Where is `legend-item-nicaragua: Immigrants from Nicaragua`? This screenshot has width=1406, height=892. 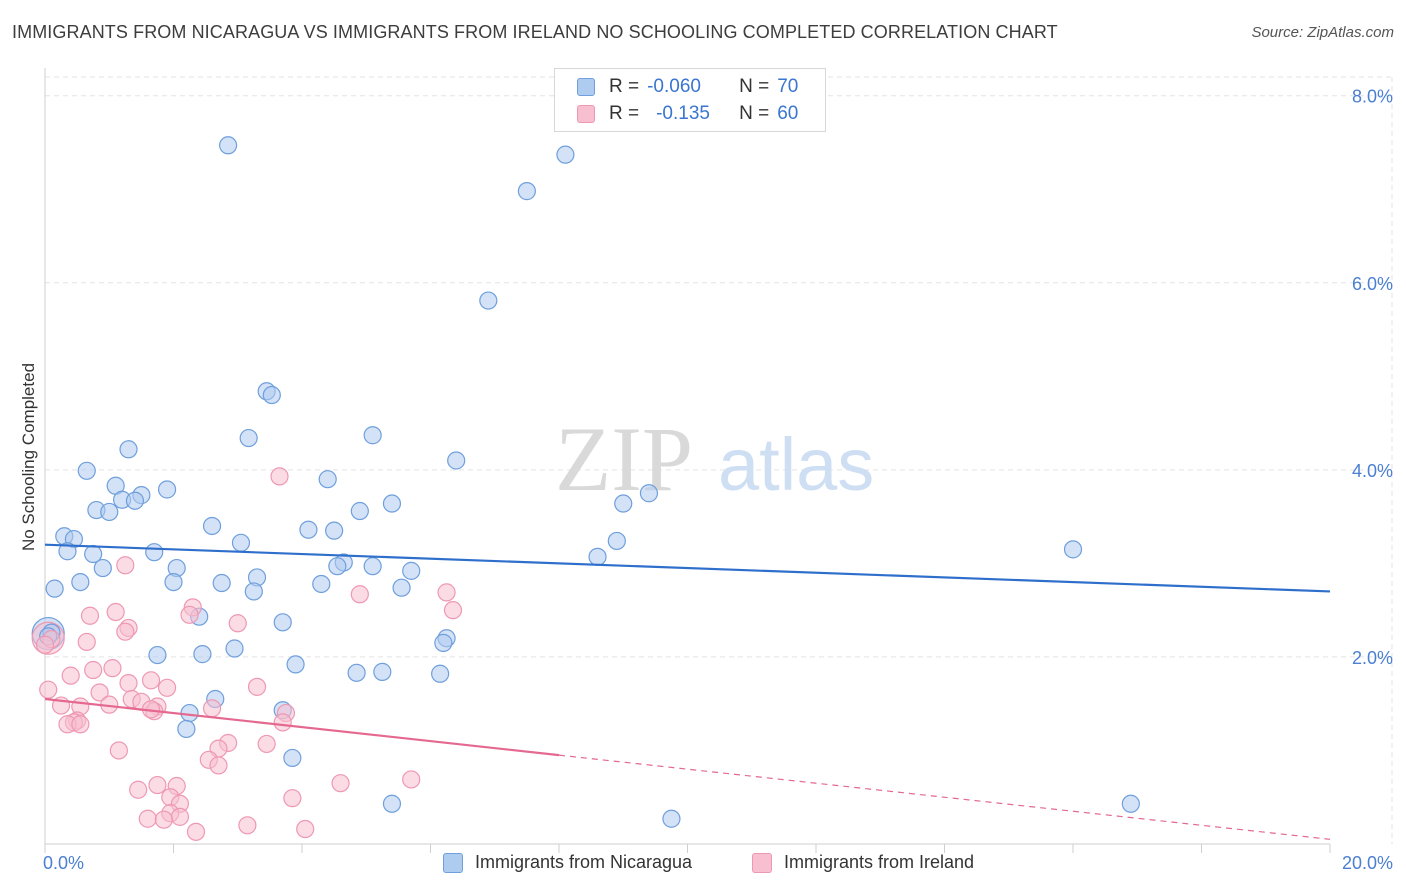 legend-item-nicaragua: Immigrants from Nicaragua is located at coordinates (567, 862).